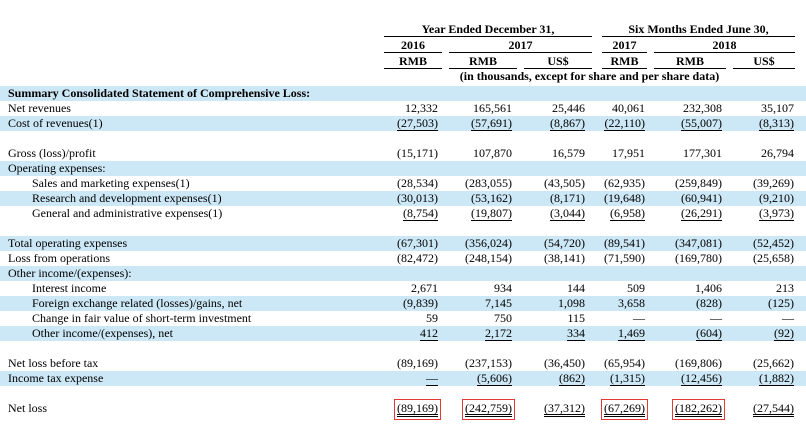 The height and width of the screenshot is (434, 806). Describe the element at coordinates (615, 333) in the screenshot. I see `value-cell: 1,469` at that location.